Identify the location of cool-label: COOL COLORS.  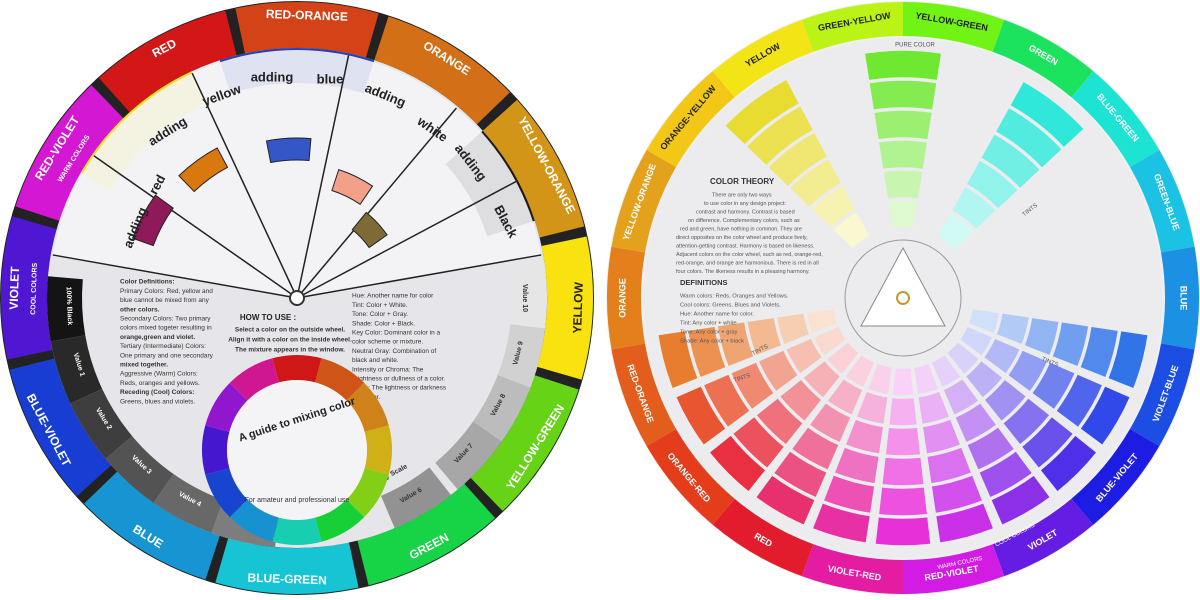
(34, 288).